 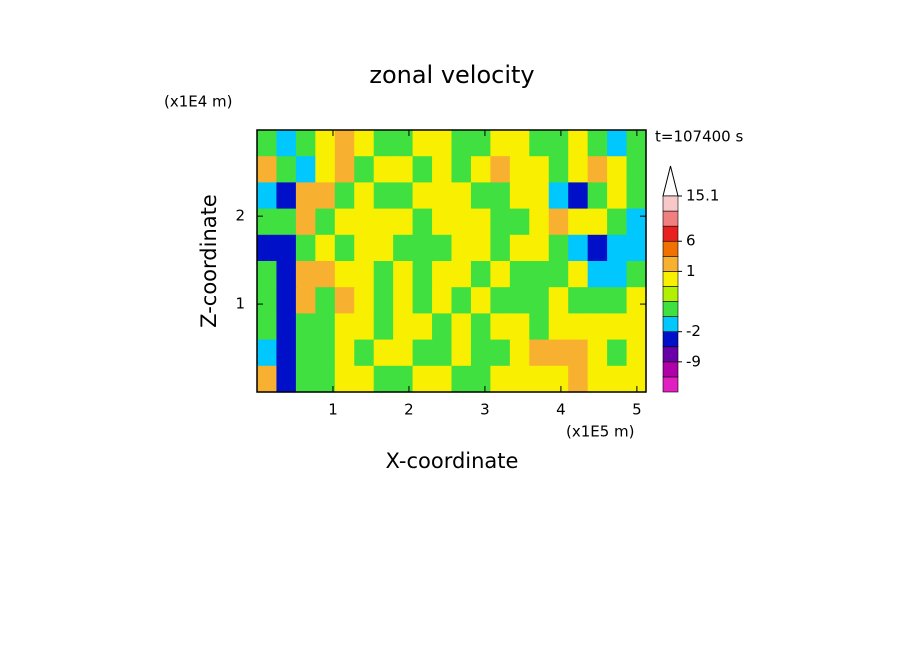 What do you see at coordinates (409, 410) in the screenshot?
I see `x-tick-label: 2` at bounding box center [409, 410].